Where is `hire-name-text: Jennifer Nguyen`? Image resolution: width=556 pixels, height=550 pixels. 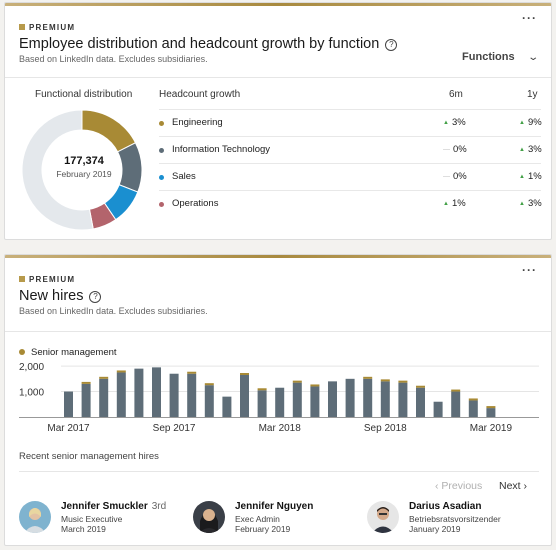 hire-name-text: Jennifer Nguyen is located at coordinates (274, 506).